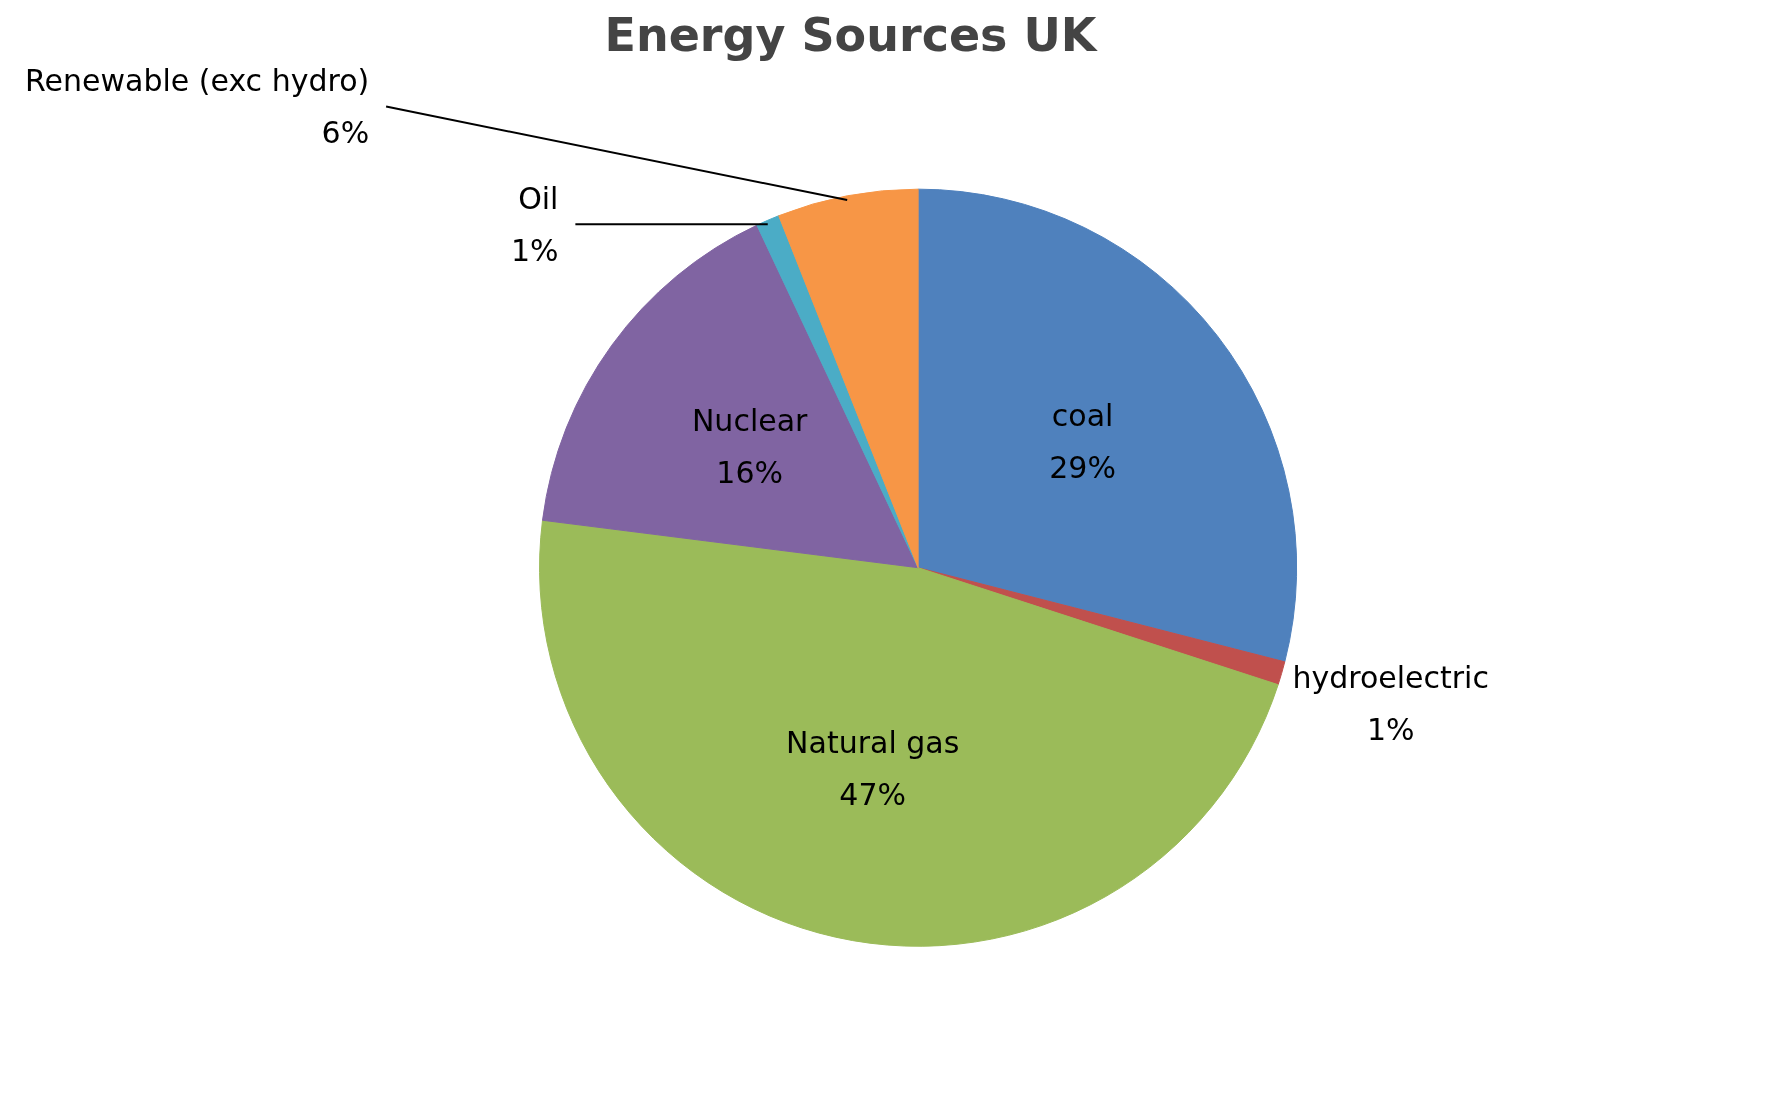 The width and height of the screenshot is (1767, 1094). Describe the element at coordinates (750, 420) in the screenshot. I see `slice-label: Nuclear` at that location.